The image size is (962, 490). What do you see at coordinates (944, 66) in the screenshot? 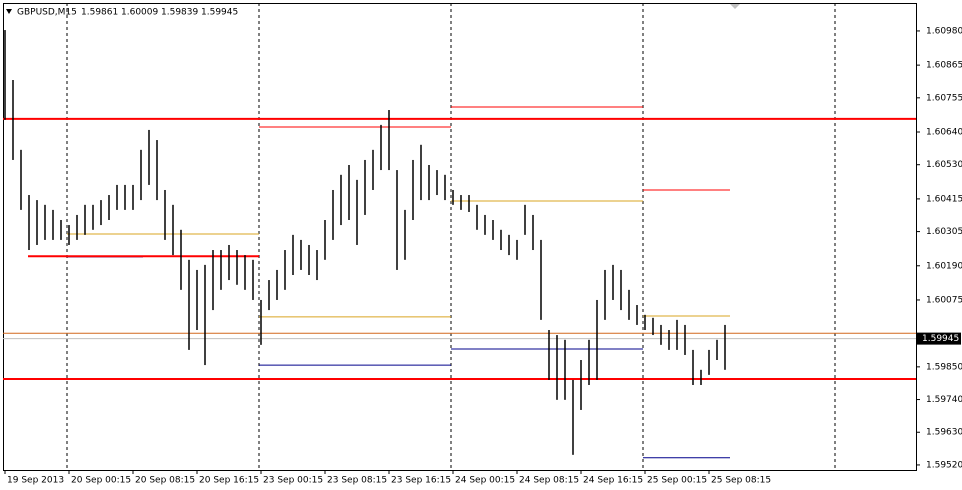
I see `y-tick-label: 1.60865` at bounding box center [944, 66].